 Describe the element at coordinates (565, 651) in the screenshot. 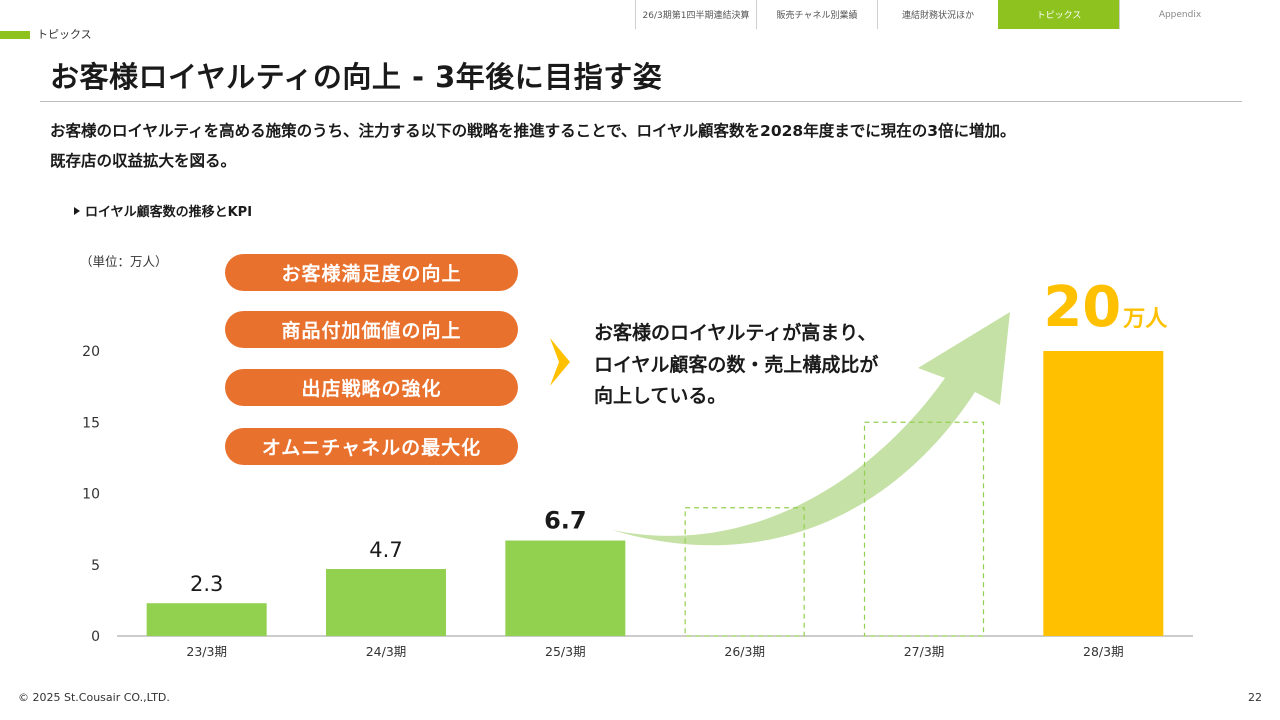

I see `x-tick-label: 25/3期` at that location.